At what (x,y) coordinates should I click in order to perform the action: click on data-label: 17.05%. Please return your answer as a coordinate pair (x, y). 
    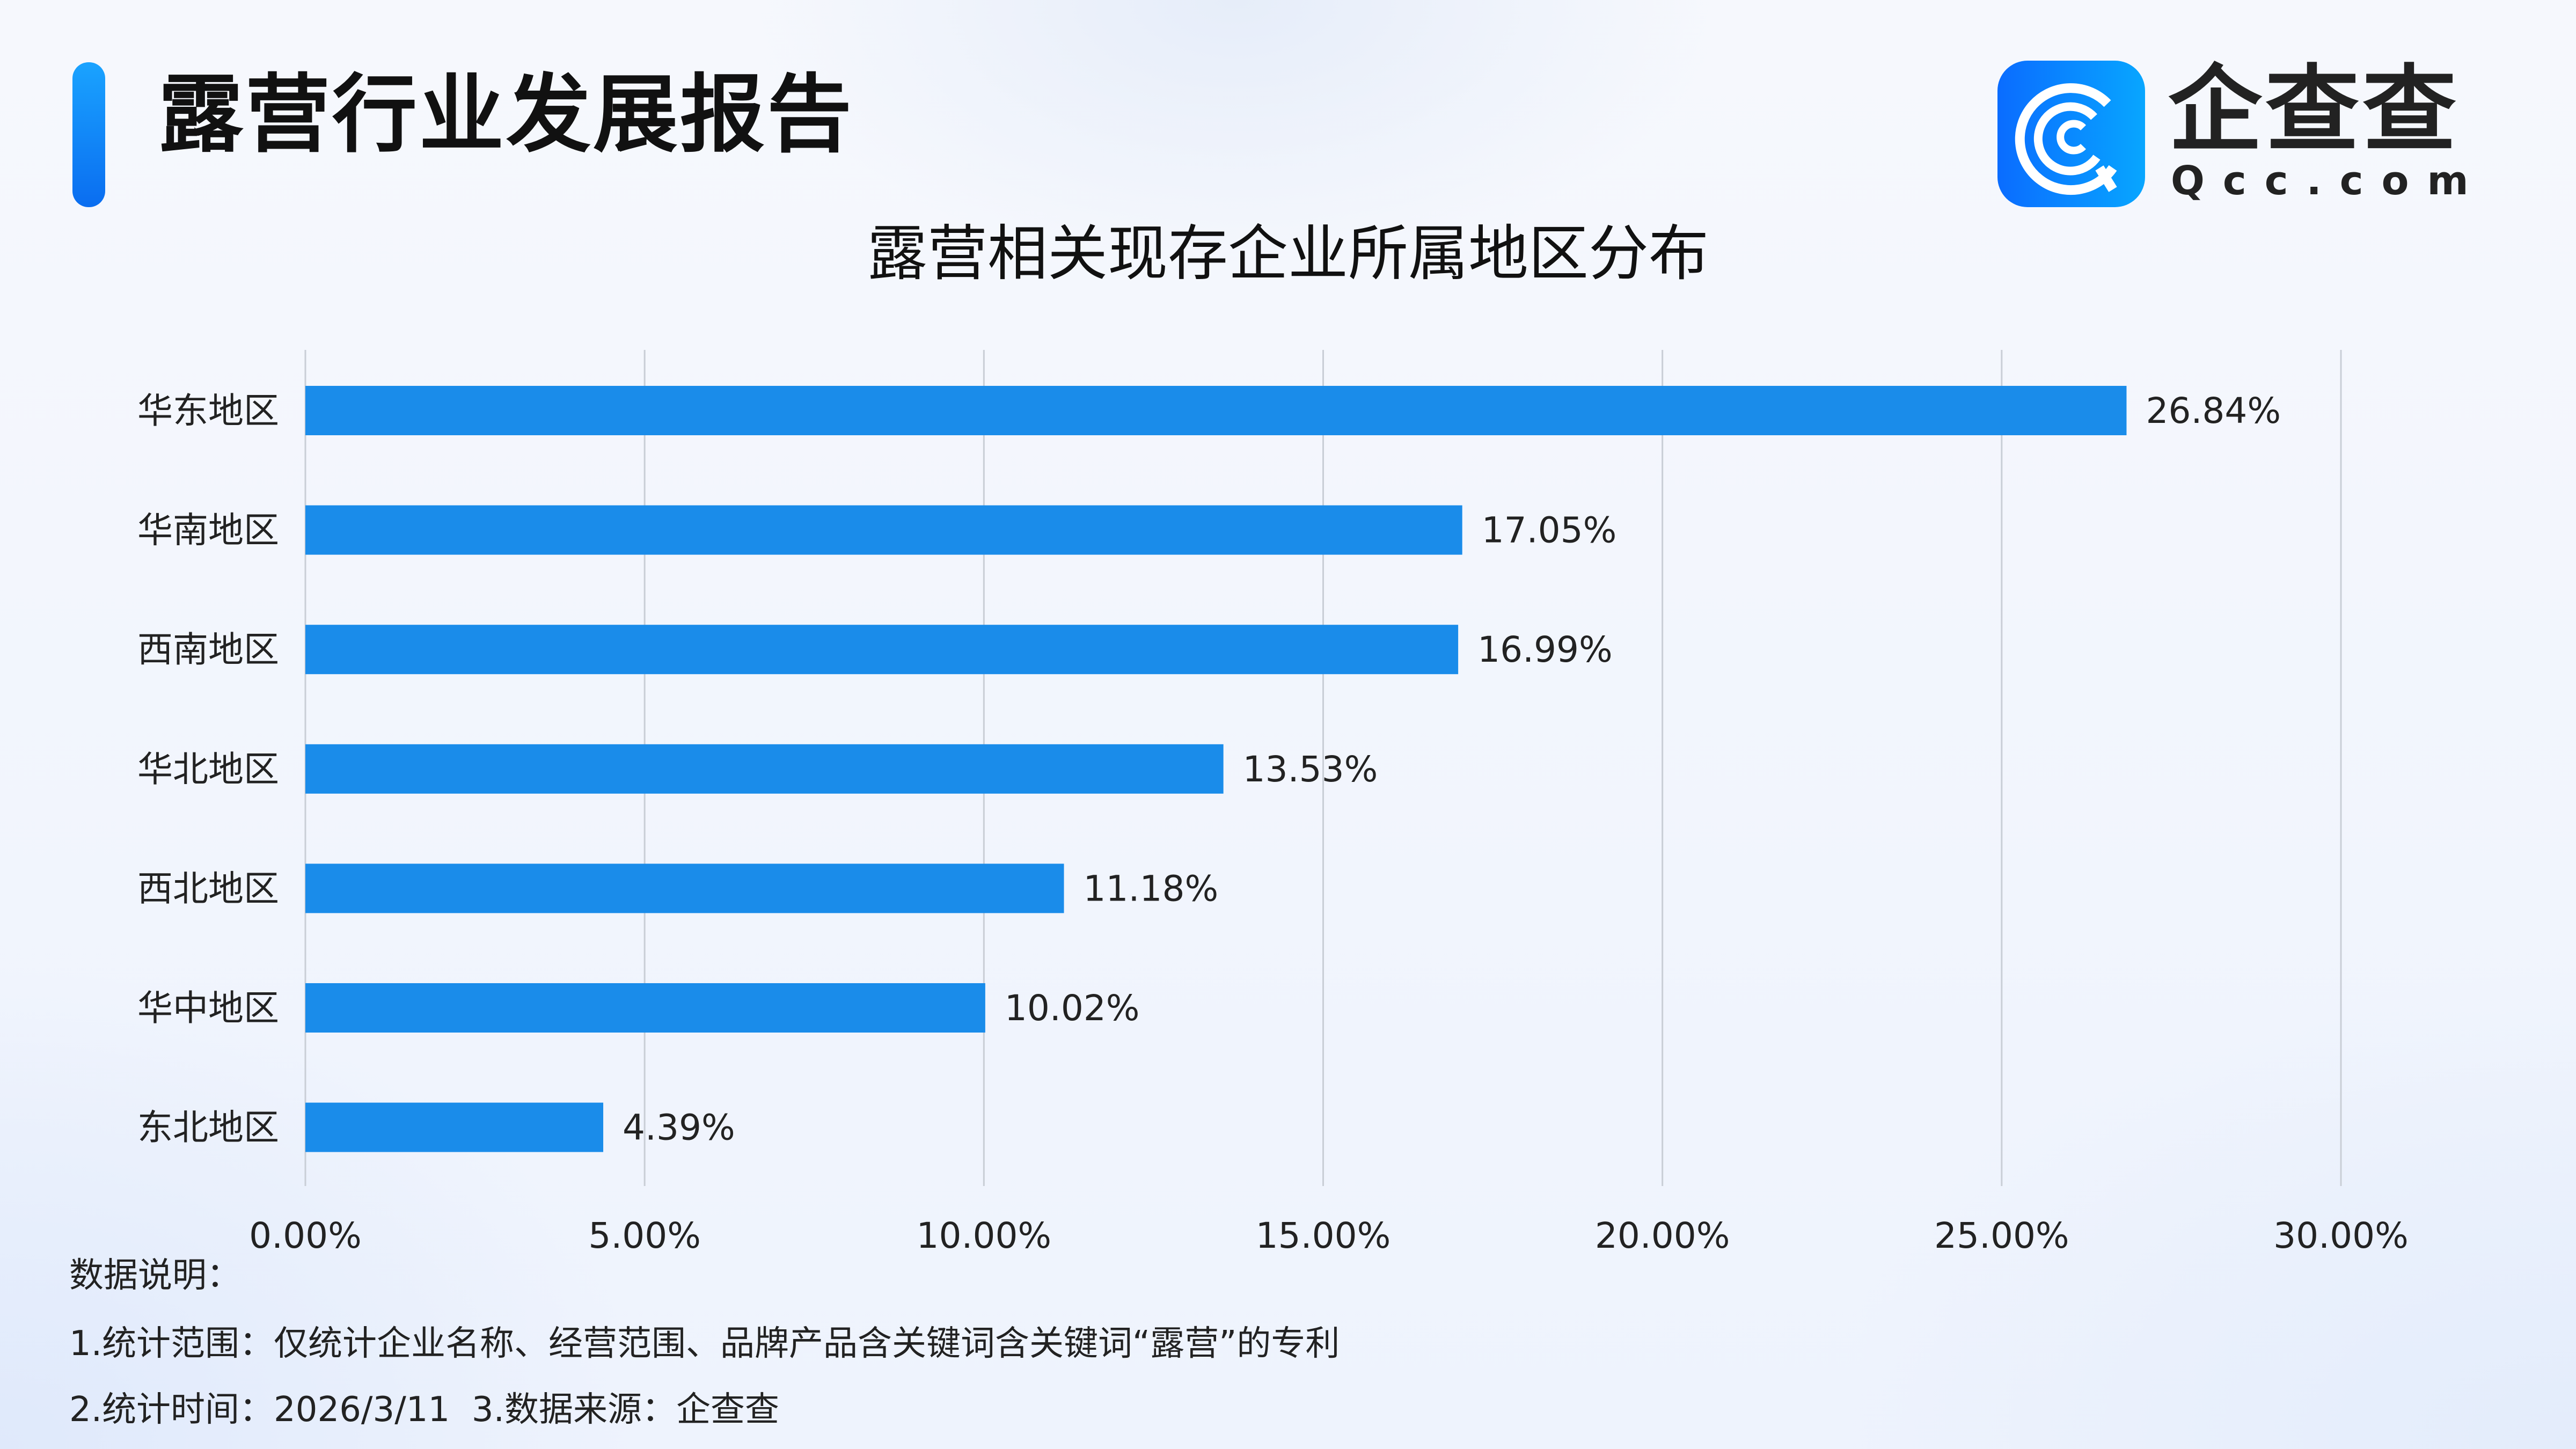
    Looking at the image, I should click on (1549, 530).